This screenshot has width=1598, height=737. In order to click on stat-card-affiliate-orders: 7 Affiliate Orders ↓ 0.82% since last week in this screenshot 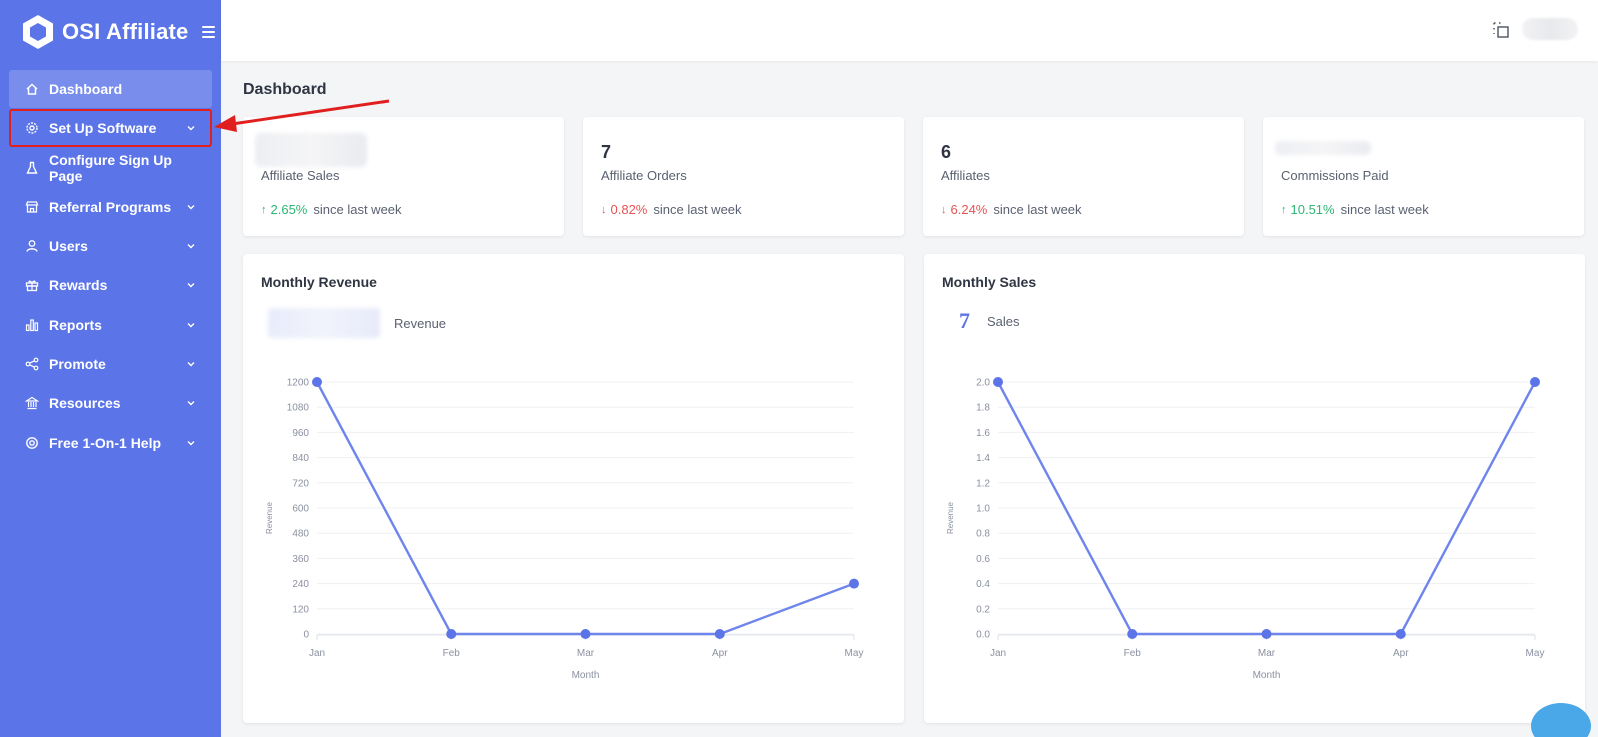, I will do `click(743, 176)`.